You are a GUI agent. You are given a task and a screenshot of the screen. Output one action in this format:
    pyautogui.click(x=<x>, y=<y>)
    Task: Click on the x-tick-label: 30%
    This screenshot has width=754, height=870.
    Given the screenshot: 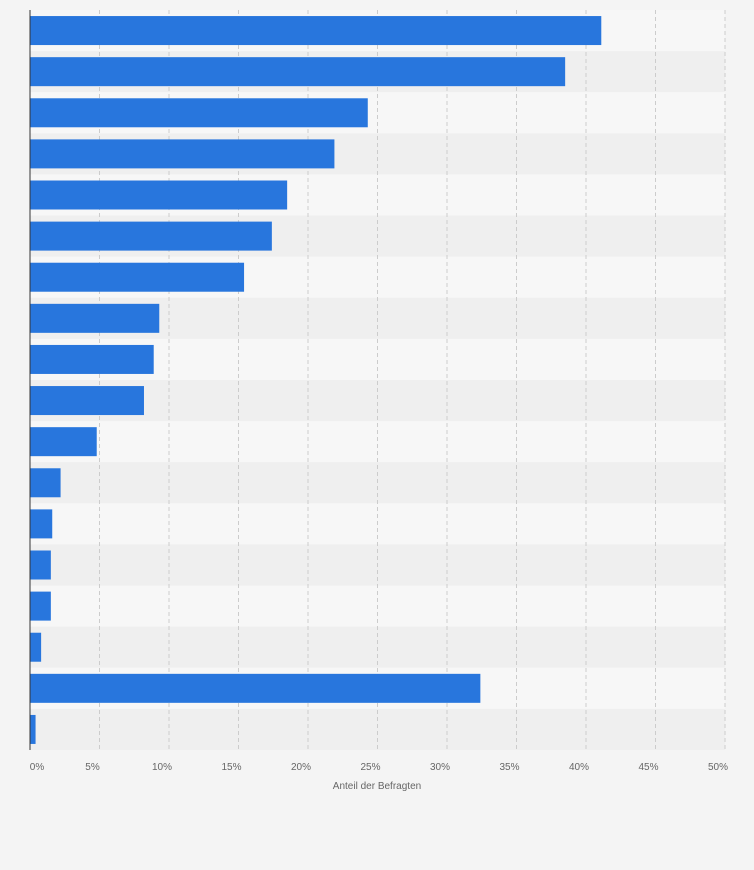 What is the action you would take?
    pyautogui.click(x=440, y=767)
    